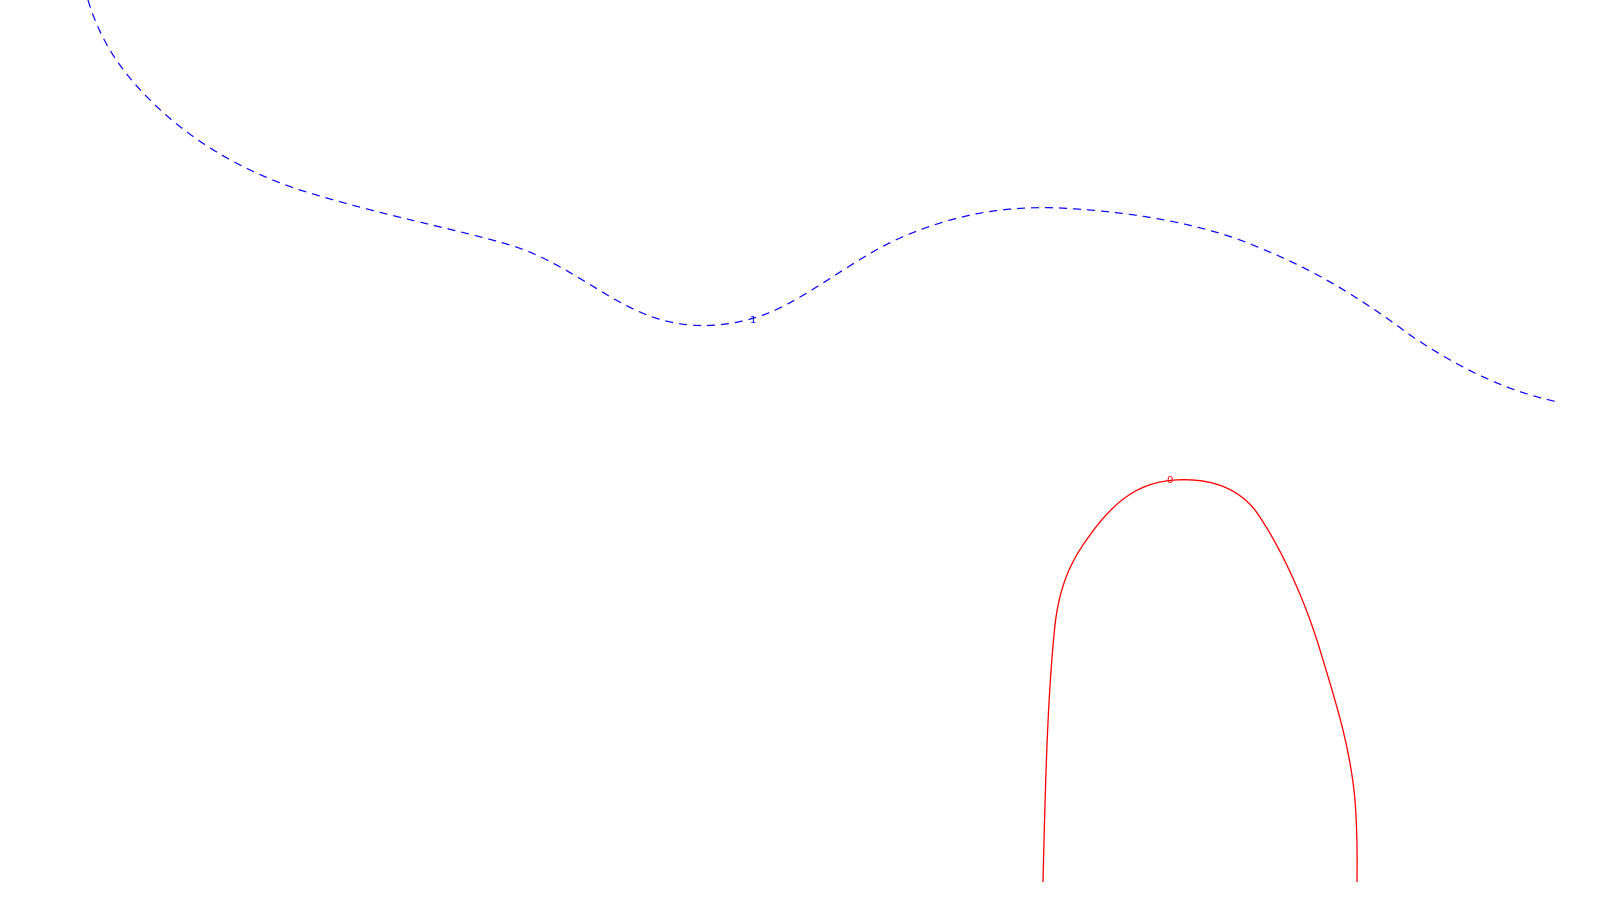 The image size is (1600, 900). What do you see at coordinates (753, 320) in the screenshot?
I see `contour-label-level-1: 1` at bounding box center [753, 320].